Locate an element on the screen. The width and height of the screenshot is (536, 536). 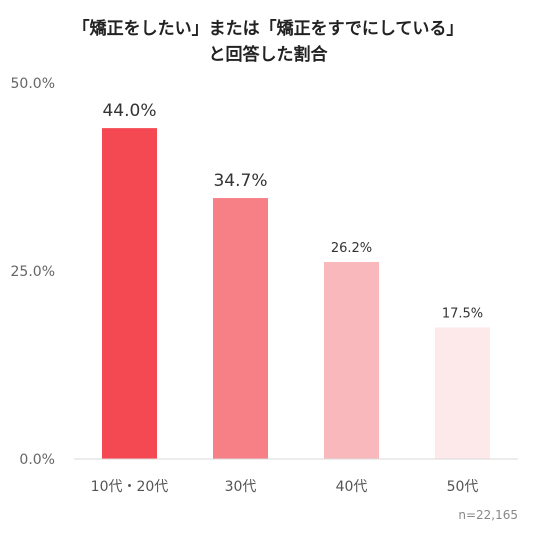
bar-value-label: 44.0% is located at coordinates (129, 111).